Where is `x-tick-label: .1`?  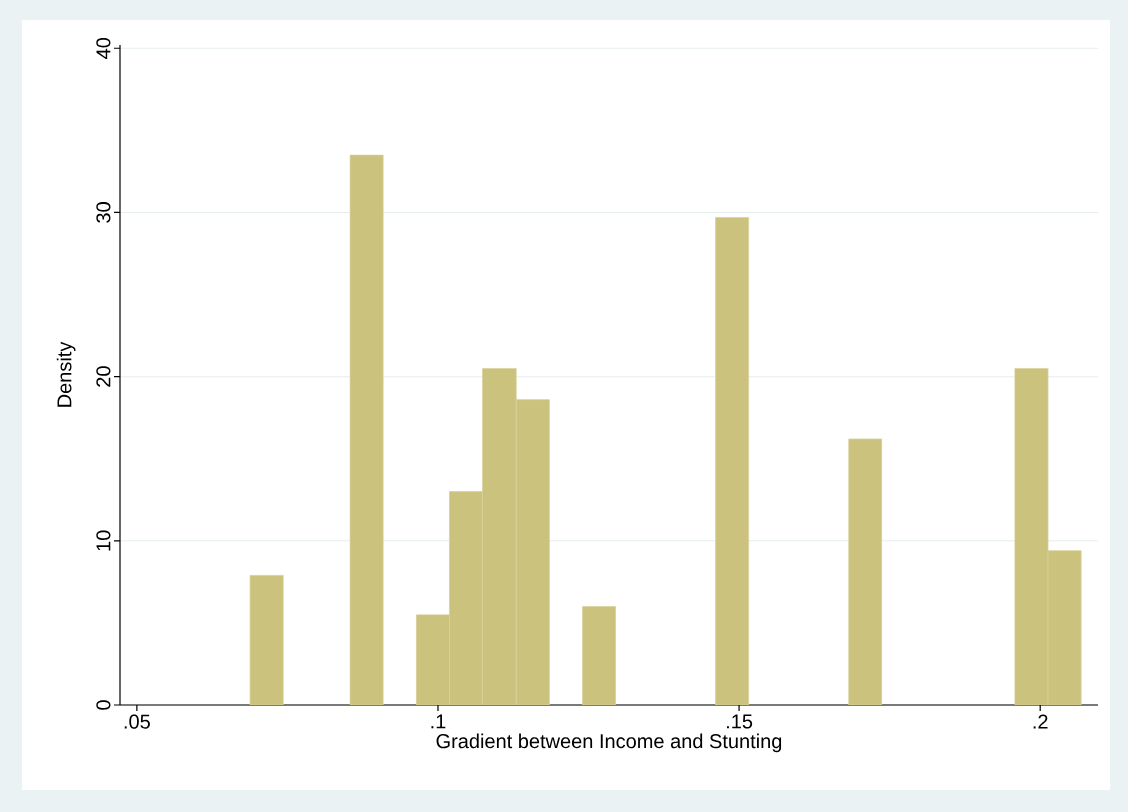
x-tick-label: .1 is located at coordinates (438, 721).